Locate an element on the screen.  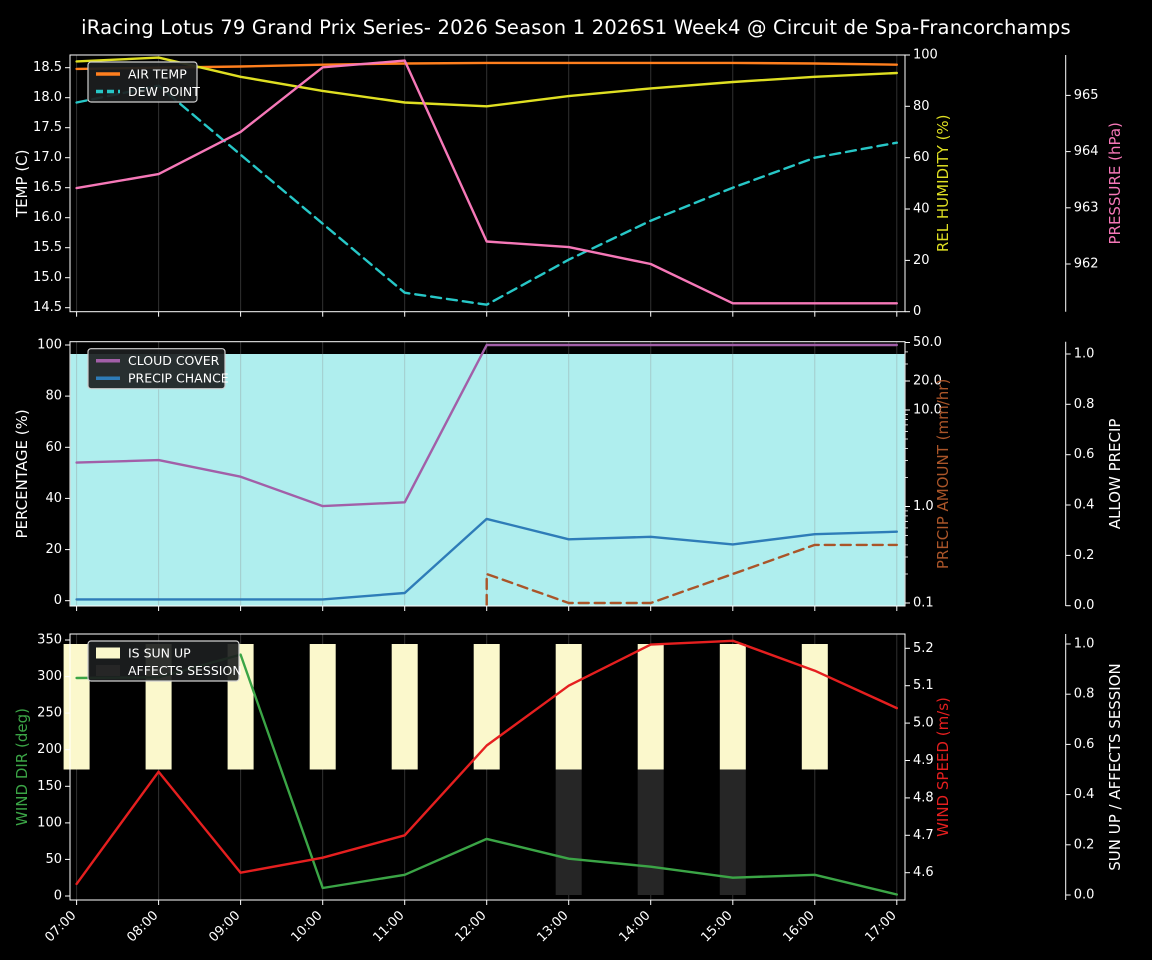
x-tick-label: 07:00 is located at coordinates (60, 926).